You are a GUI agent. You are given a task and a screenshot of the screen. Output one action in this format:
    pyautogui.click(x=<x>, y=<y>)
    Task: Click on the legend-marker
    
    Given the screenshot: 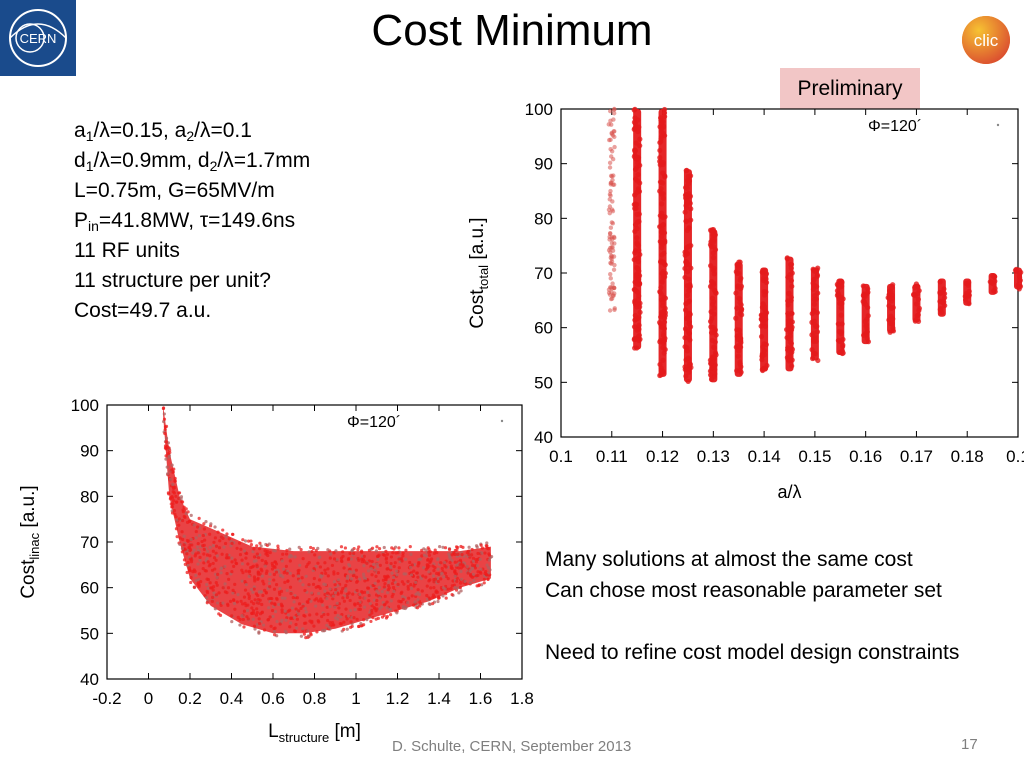 What is the action you would take?
    pyautogui.click(x=998, y=125)
    